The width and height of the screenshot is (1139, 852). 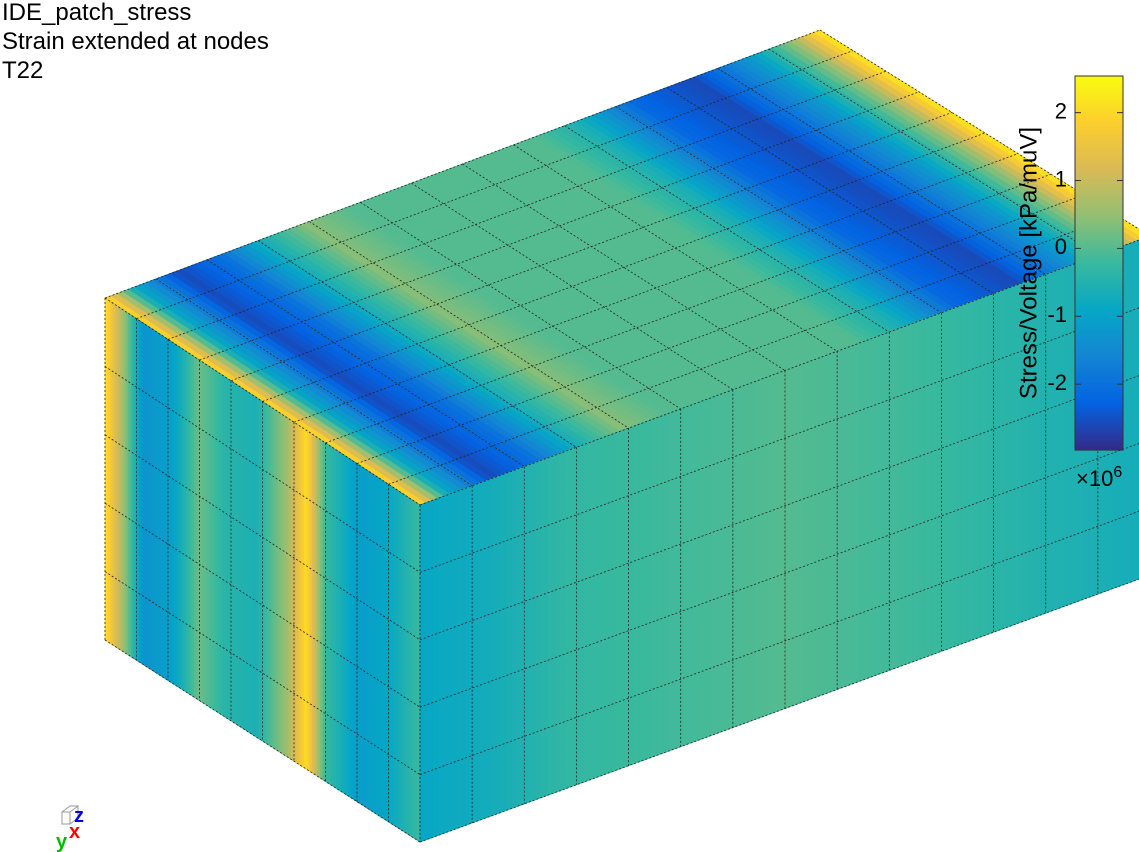 I want to click on triad-z: z, so click(x=79, y=816).